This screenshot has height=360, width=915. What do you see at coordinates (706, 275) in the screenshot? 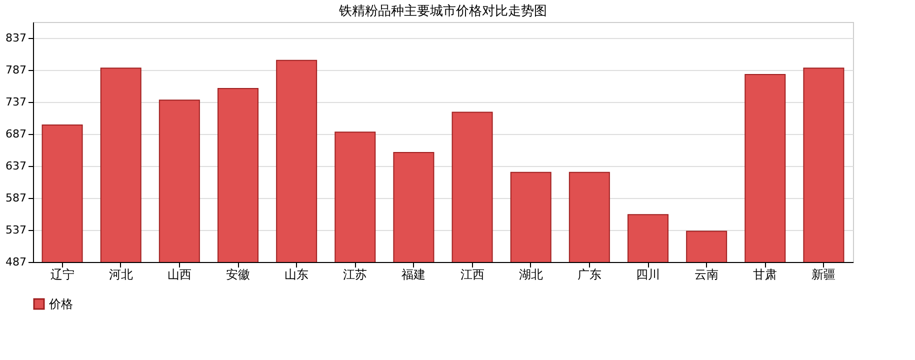
I see `x-tick-label: 云南` at bounding box center [706, 275].